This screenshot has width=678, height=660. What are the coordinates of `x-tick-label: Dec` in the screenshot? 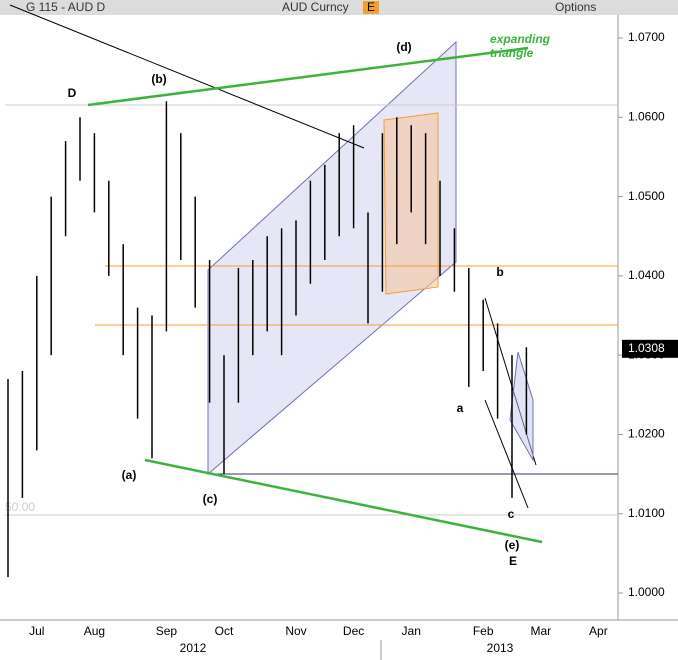 It's located at (353, 631).